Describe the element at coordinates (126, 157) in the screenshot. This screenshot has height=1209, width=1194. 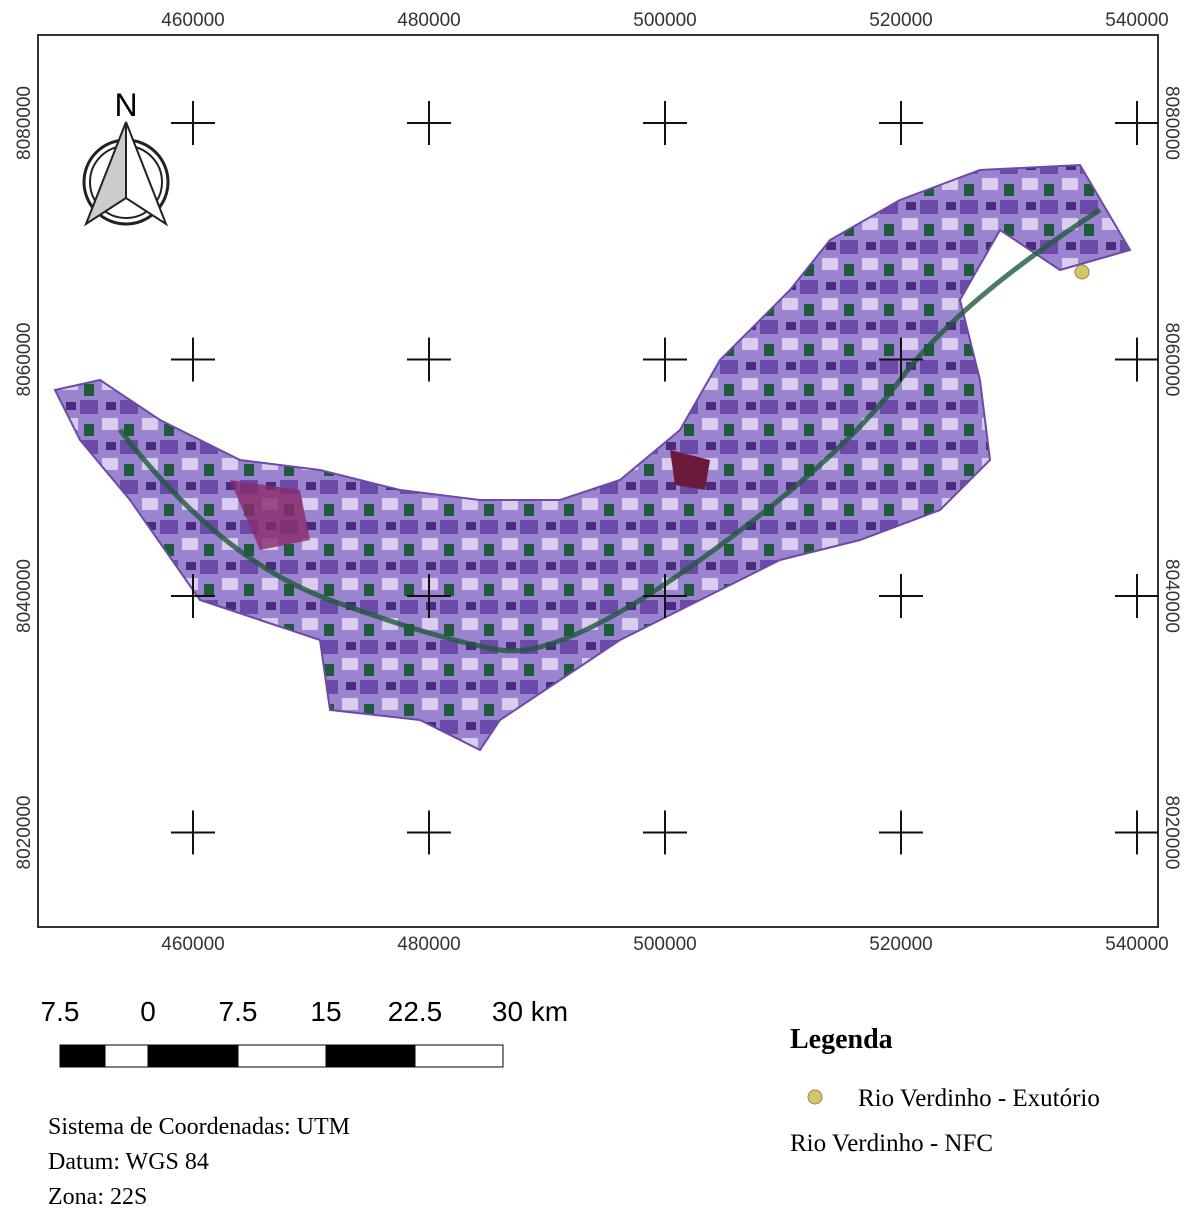
I see `north-arrow: N` at that location.